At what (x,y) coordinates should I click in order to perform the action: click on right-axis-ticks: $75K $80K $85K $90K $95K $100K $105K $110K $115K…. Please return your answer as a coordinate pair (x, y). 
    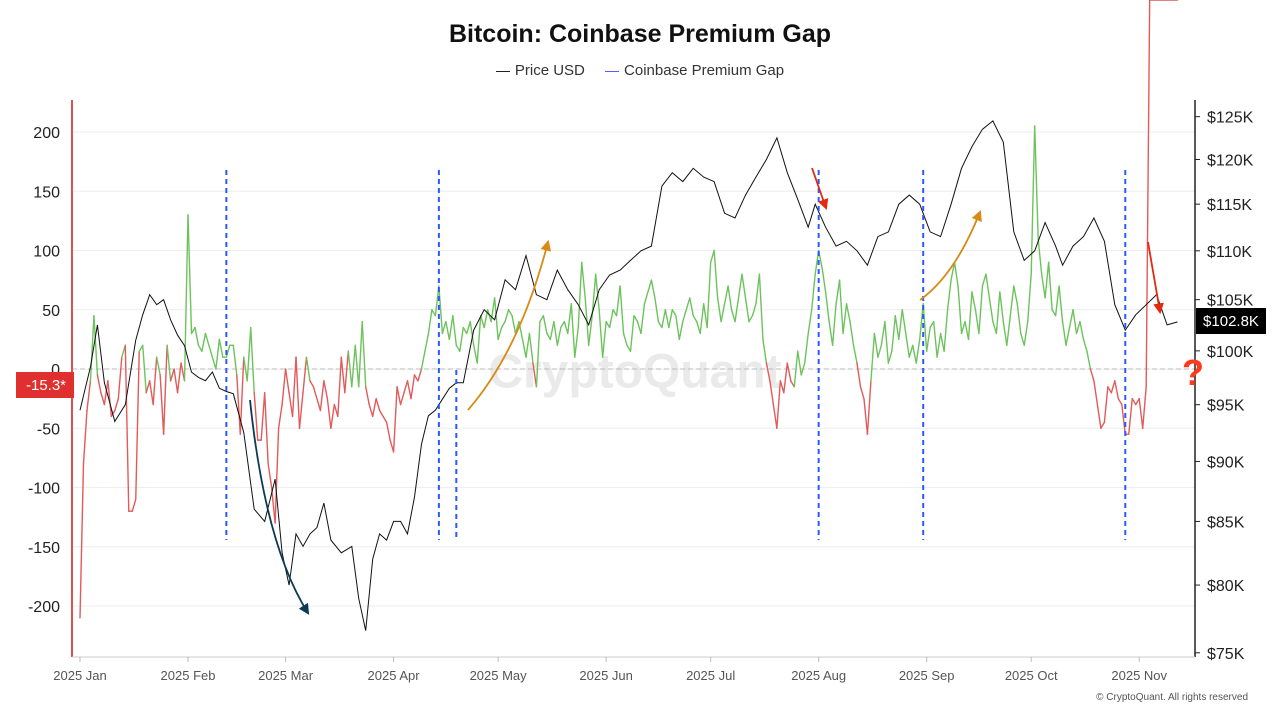
    Looking at the image, I should click on (1224, 386).